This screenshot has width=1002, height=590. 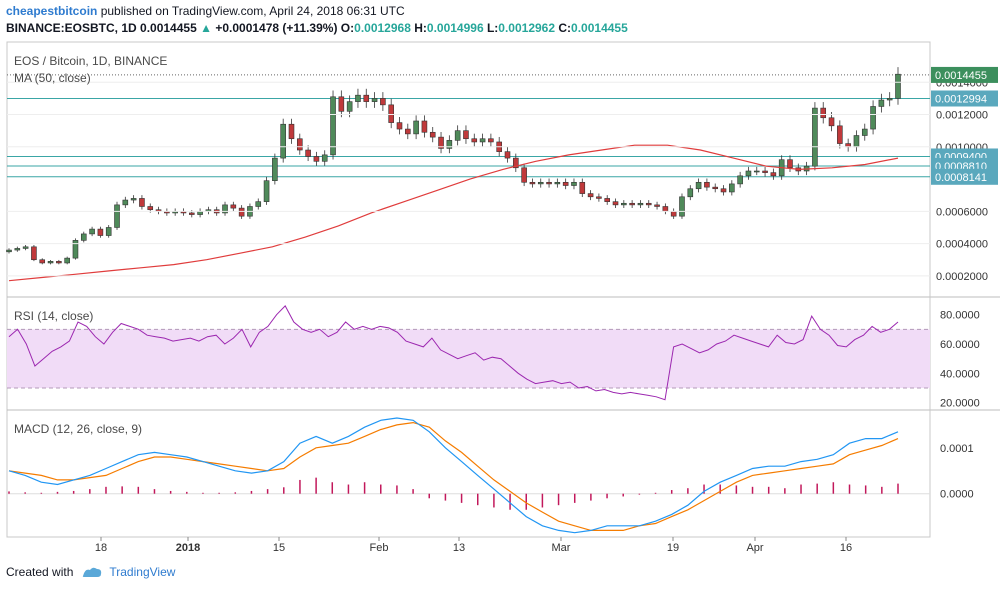 I want to click on time-tick-label: 15, so click(x=279, y=548).